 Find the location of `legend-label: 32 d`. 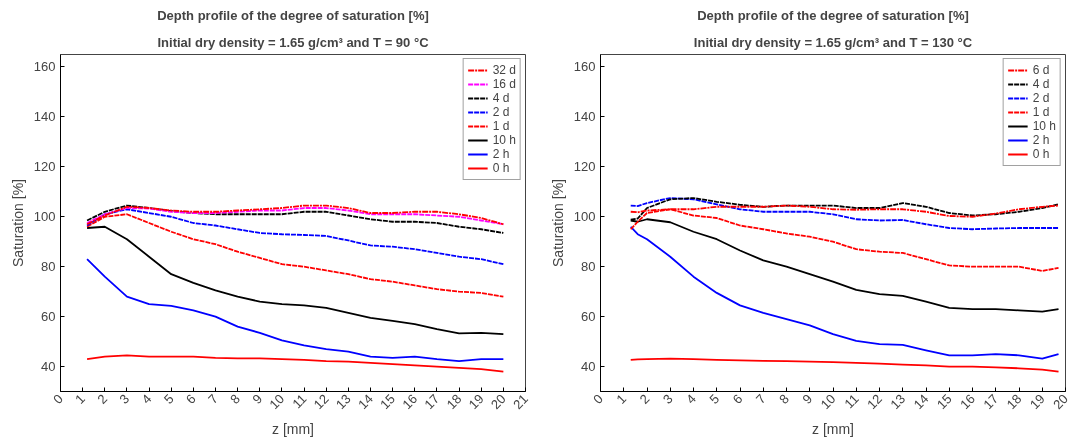

legend-label: 32 d is located at coordinates (504, 70).